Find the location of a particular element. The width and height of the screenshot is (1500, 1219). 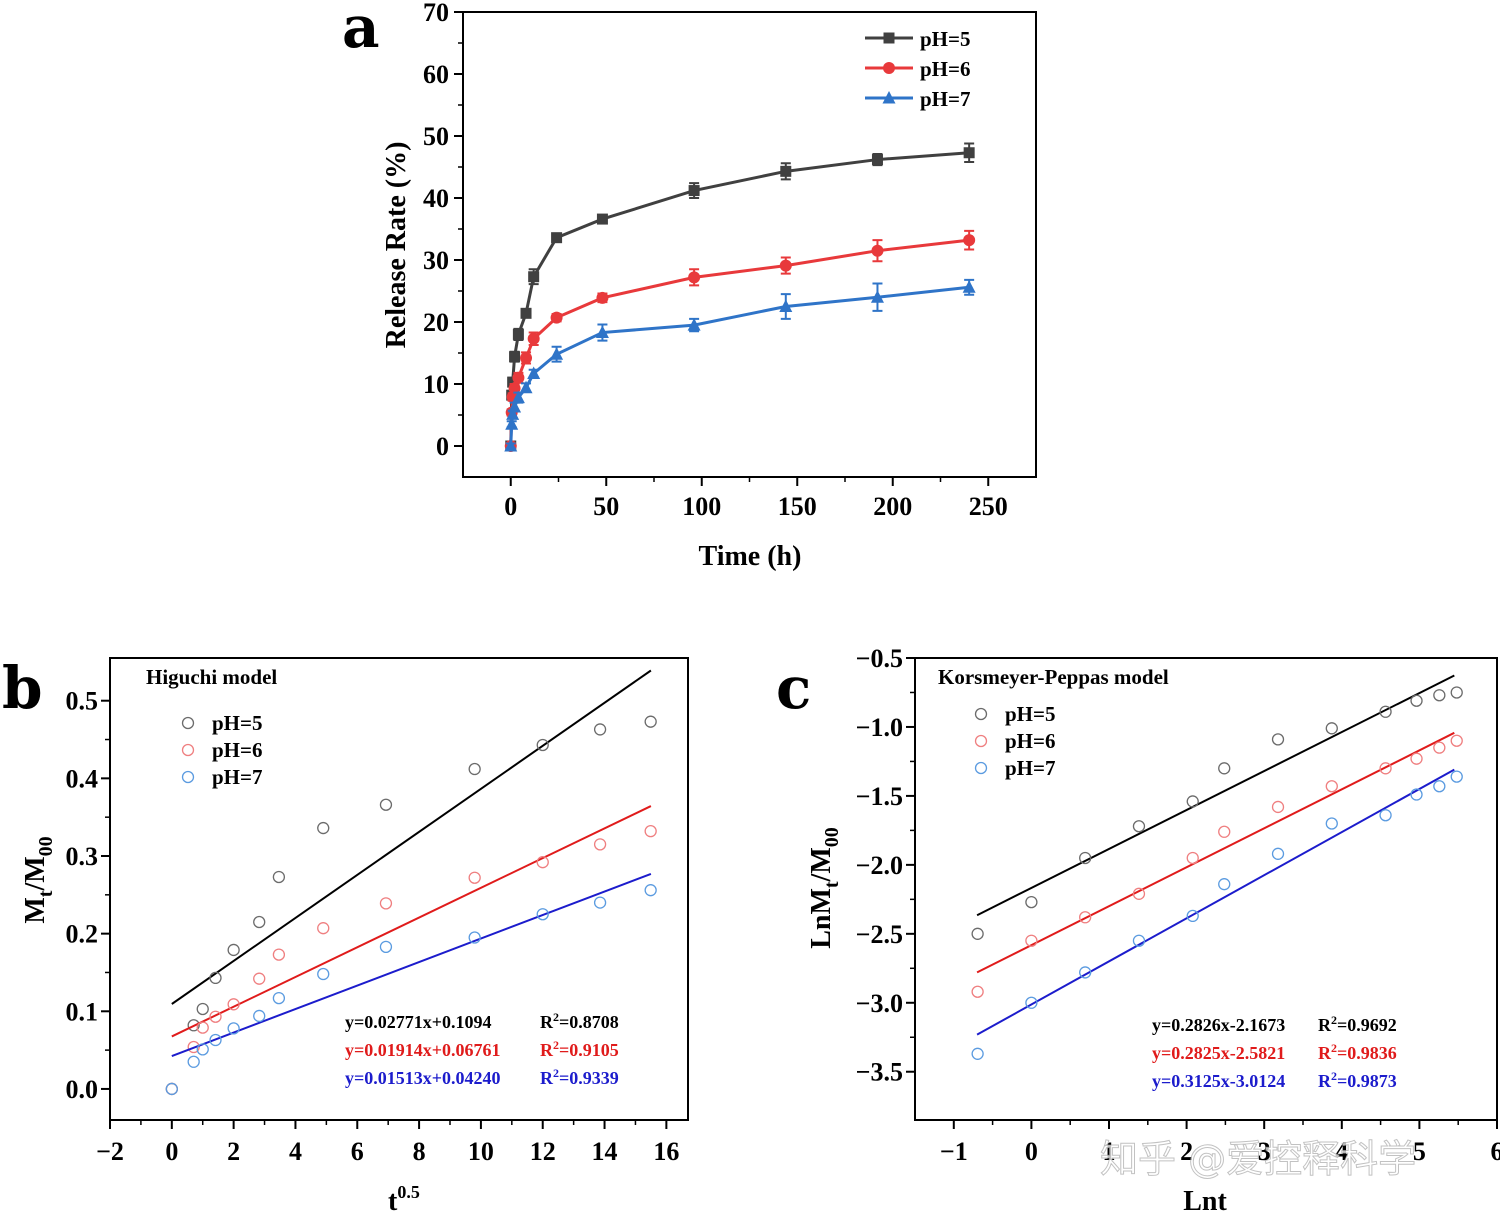

chart-c-equation: y=0.2825x-2.5821 is located at coordinates (1218, 1053).